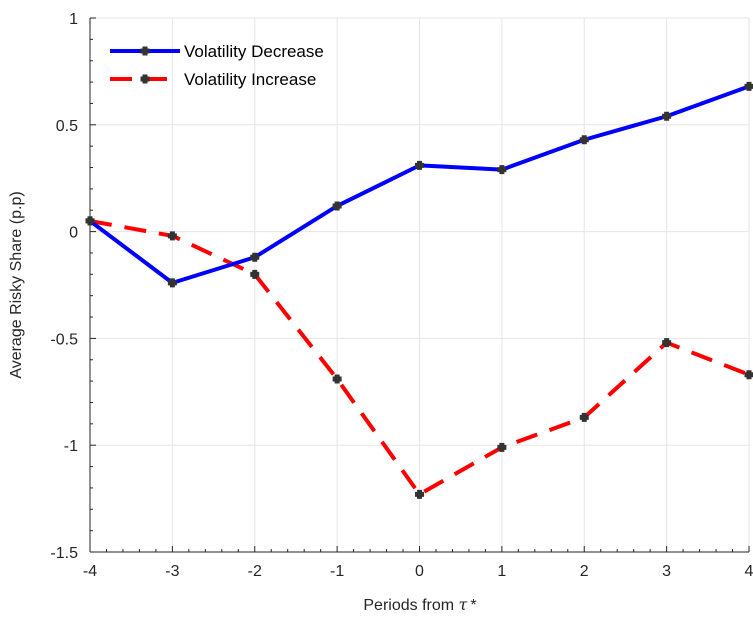 This screenshot has height=617, width=753. Describe the element at coordinates (666, 571) in the screenshot. I see `x-tick-label: 3` at that location.